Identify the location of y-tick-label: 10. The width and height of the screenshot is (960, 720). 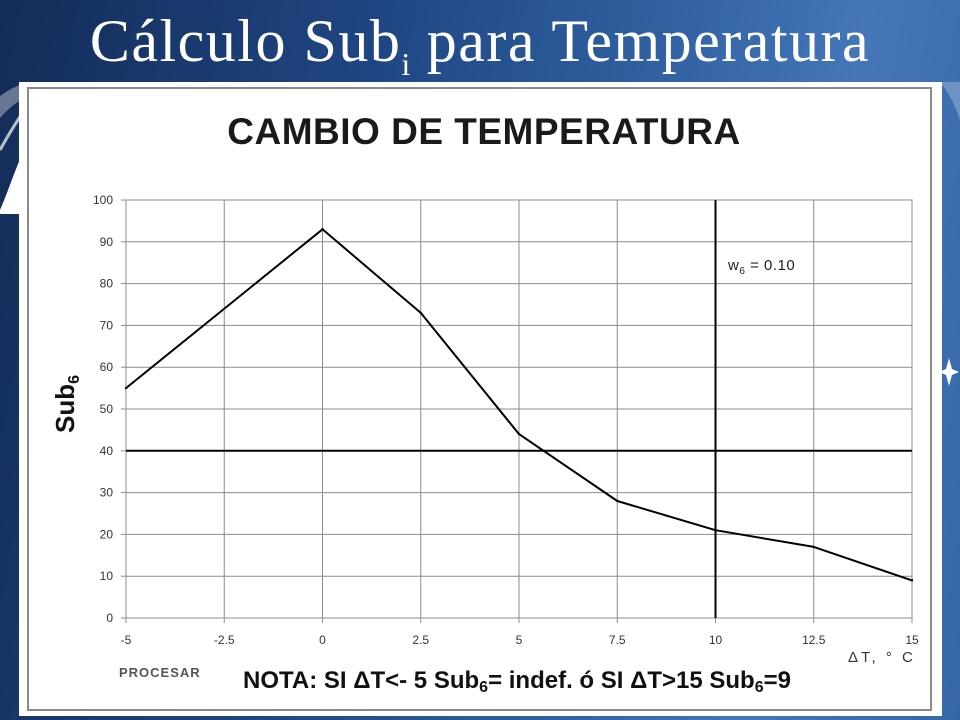
(107, 576).